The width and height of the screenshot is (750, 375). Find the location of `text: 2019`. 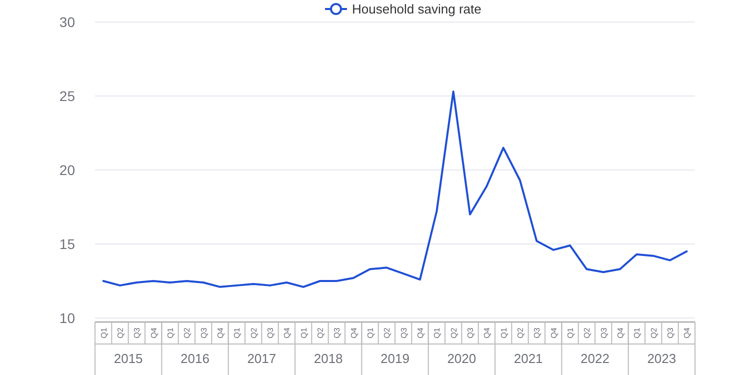

text: 2019 is located at coordinates (395, 358).